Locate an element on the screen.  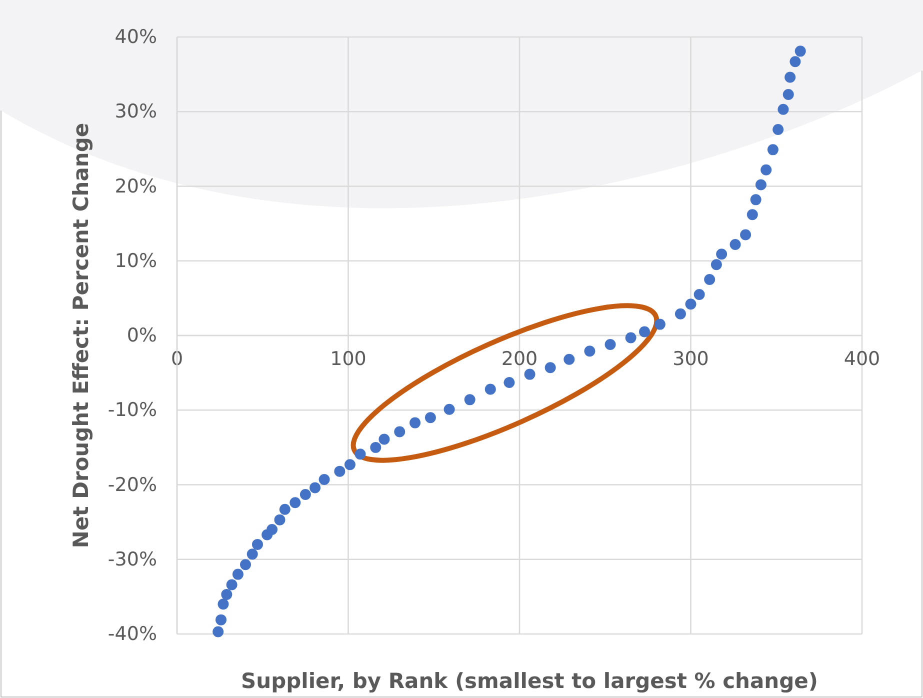
y-tick-label: 30% is located at coordinates (135, 111).